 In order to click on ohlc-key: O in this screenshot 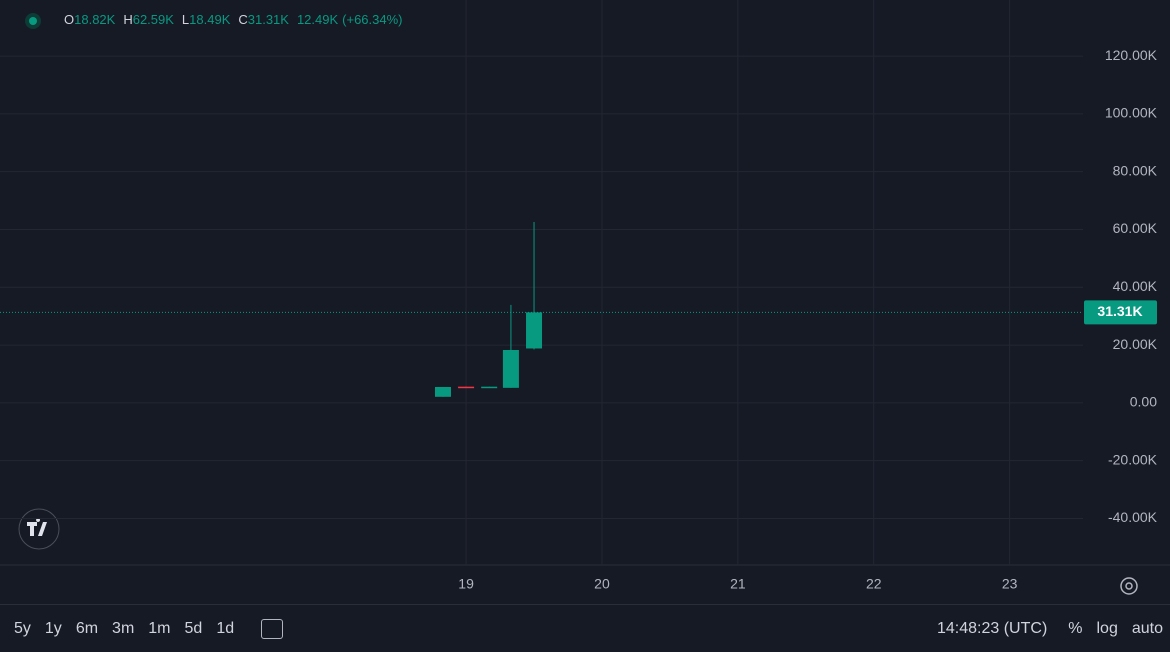, I will do `click(69, 19)`.